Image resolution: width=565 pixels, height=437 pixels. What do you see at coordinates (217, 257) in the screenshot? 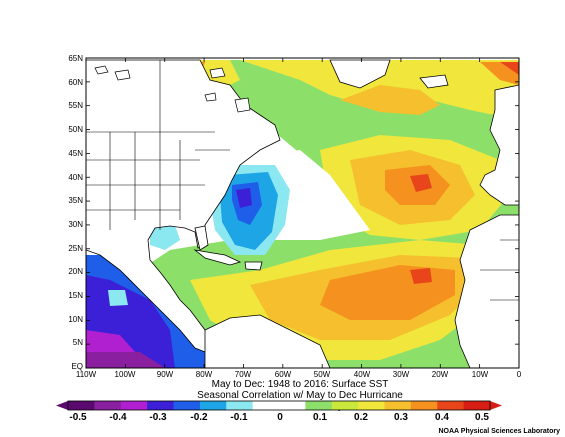
I see `land-cuba` at bounding box center [217, 257].